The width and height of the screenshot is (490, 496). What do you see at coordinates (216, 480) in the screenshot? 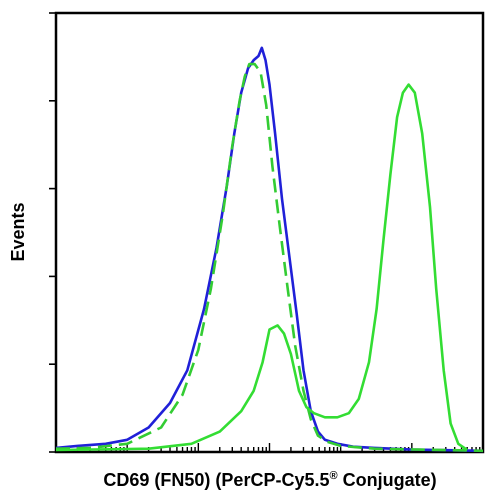
I see `x-axis-title-main: CD69 (FN50) (PerCP-Cy5.5` at bounding box center [216, 480].